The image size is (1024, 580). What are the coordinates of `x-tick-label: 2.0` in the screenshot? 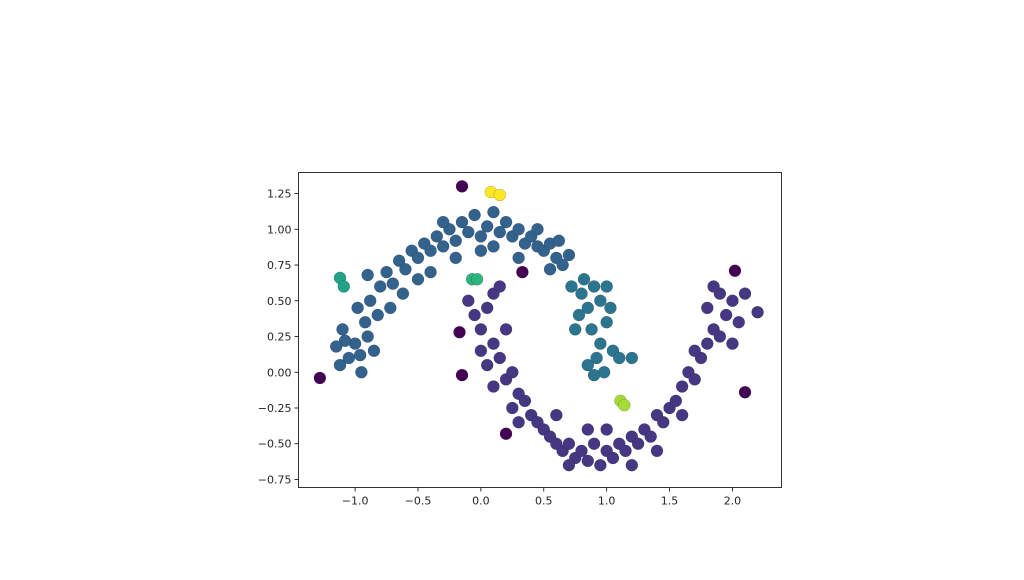 It's located at (733, 501).